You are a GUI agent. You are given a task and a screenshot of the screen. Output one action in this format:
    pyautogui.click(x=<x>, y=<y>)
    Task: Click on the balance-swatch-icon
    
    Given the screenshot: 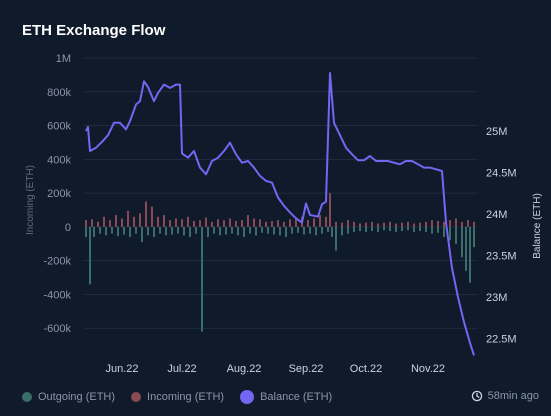 What is the action you would take?
    pyautogui.click(x=247, y=397)
    